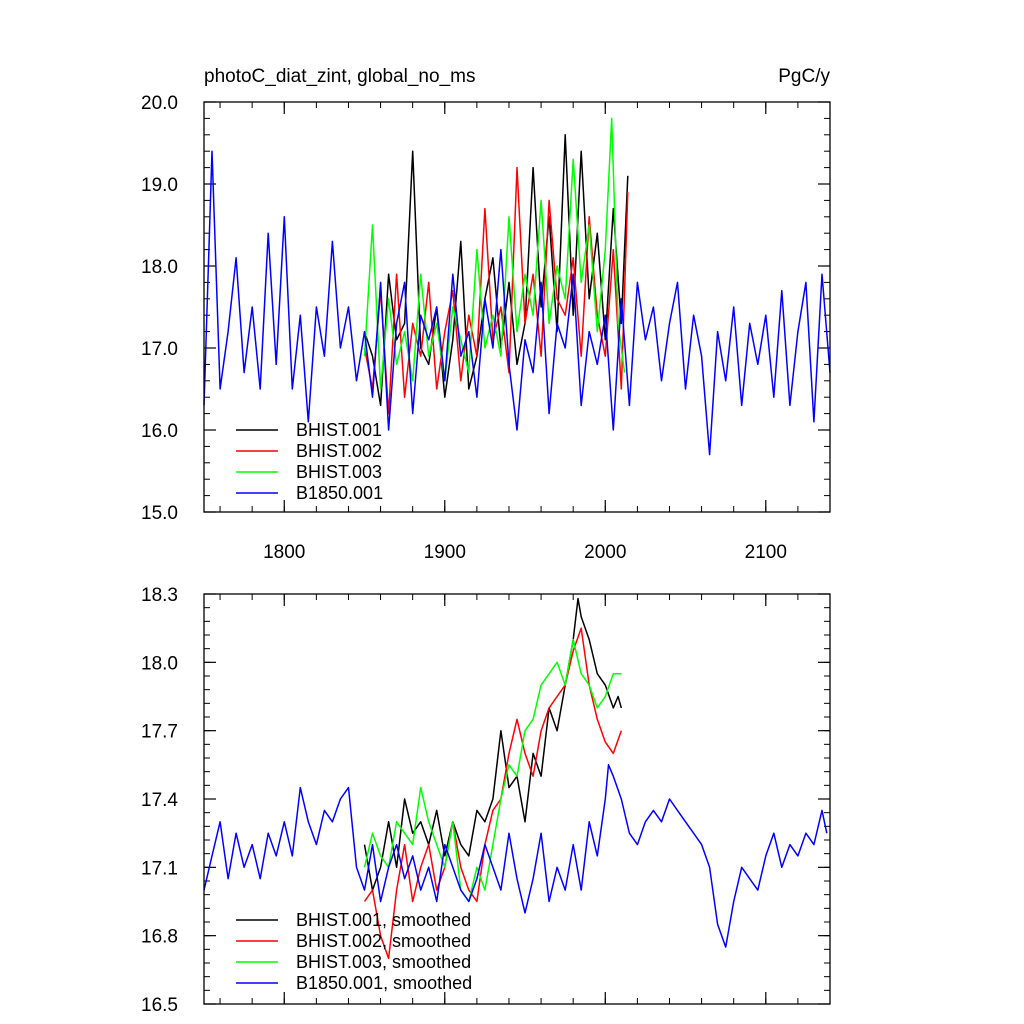 This screenshot has height=1024, width=1024. I want to click on top-ytick-label: 16.0, so click(159, 431).